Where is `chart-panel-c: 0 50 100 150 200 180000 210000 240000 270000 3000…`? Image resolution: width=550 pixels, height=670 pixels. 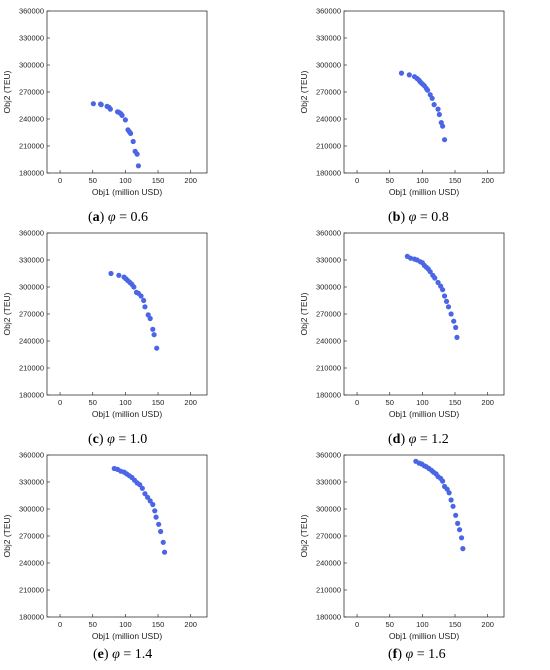 chart-panel-c: 0 50 100 150 200 180000 210000 240000 270000 3000… is located at coordinates (105, 338).